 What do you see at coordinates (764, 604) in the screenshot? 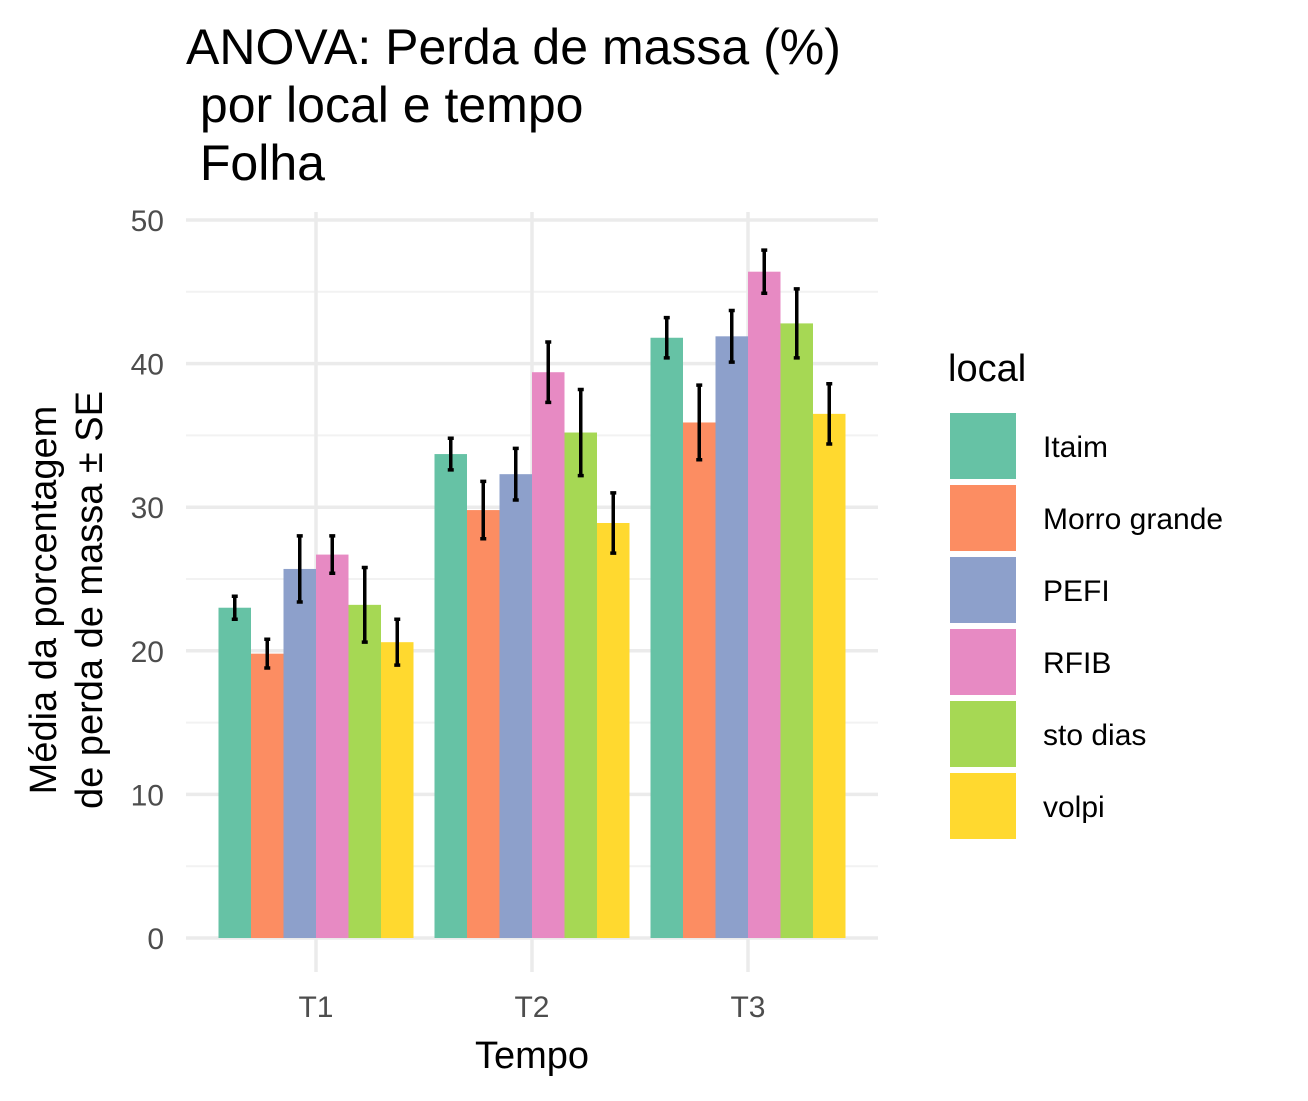
I see `bar-rfib-t3` at bounding box center [764, 604].